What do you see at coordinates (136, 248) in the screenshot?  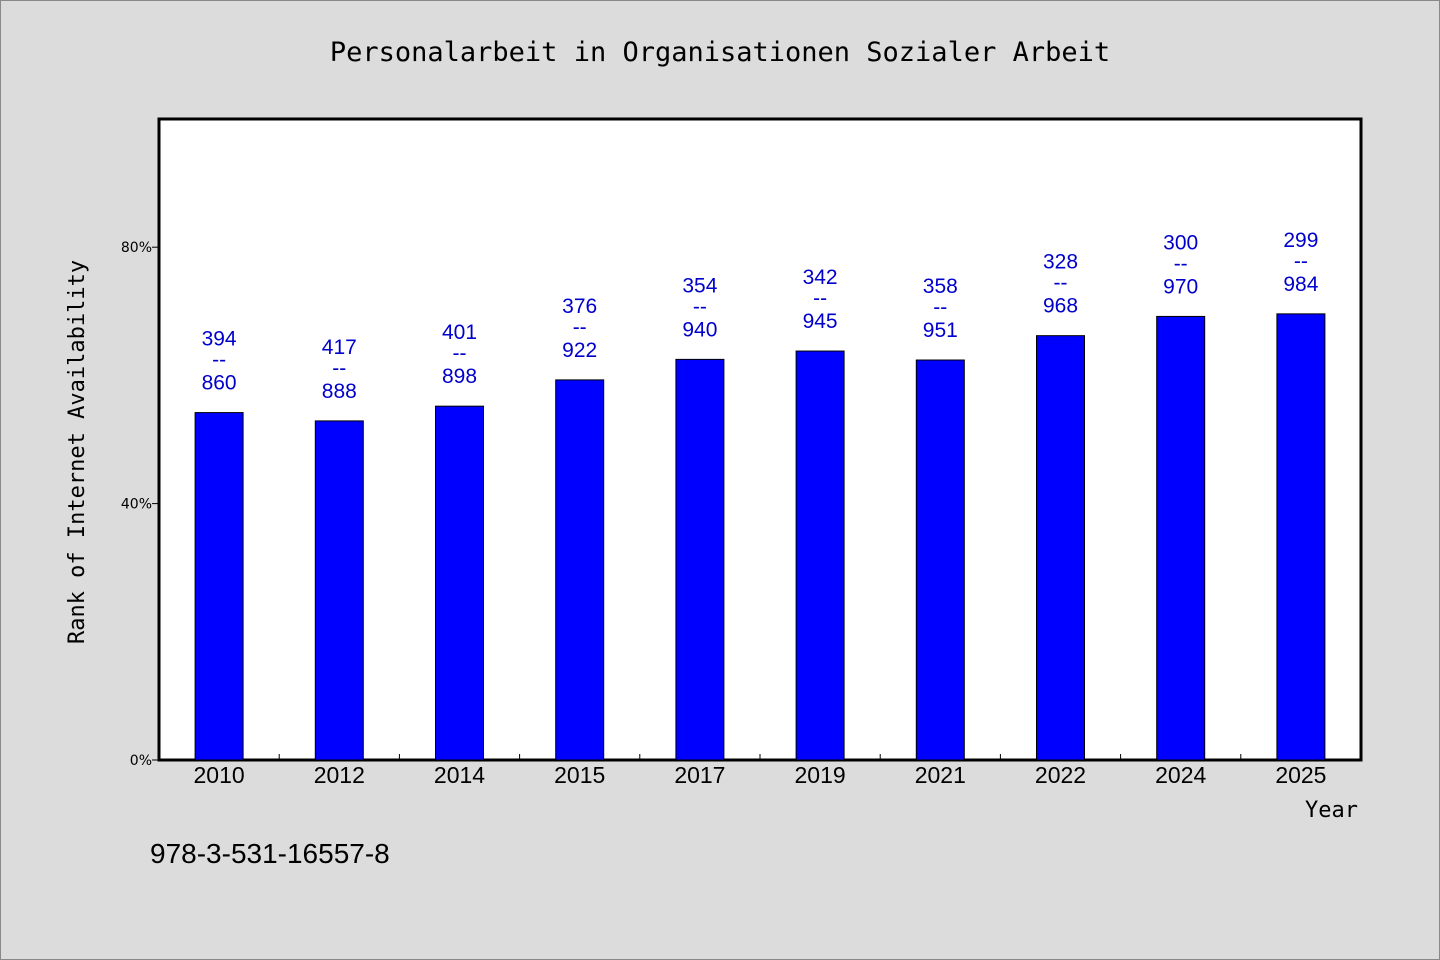 I see `y-tick-label: 80%` at bounding box center [136, 248].